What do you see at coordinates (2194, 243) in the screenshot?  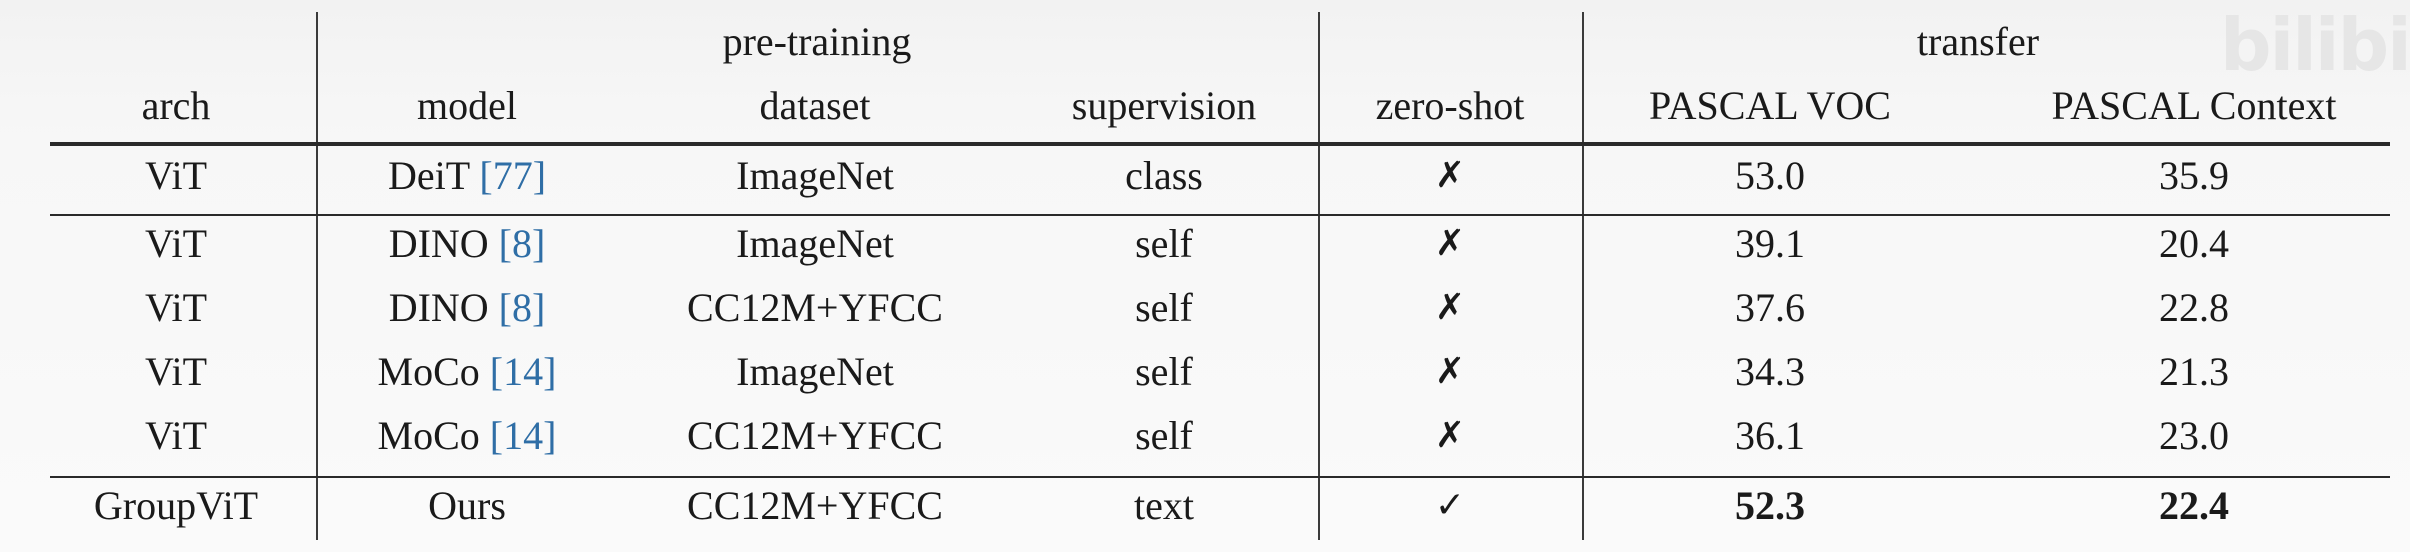 I see `cell-pascal-context: 20.4` at bounding box center [2194, 243].